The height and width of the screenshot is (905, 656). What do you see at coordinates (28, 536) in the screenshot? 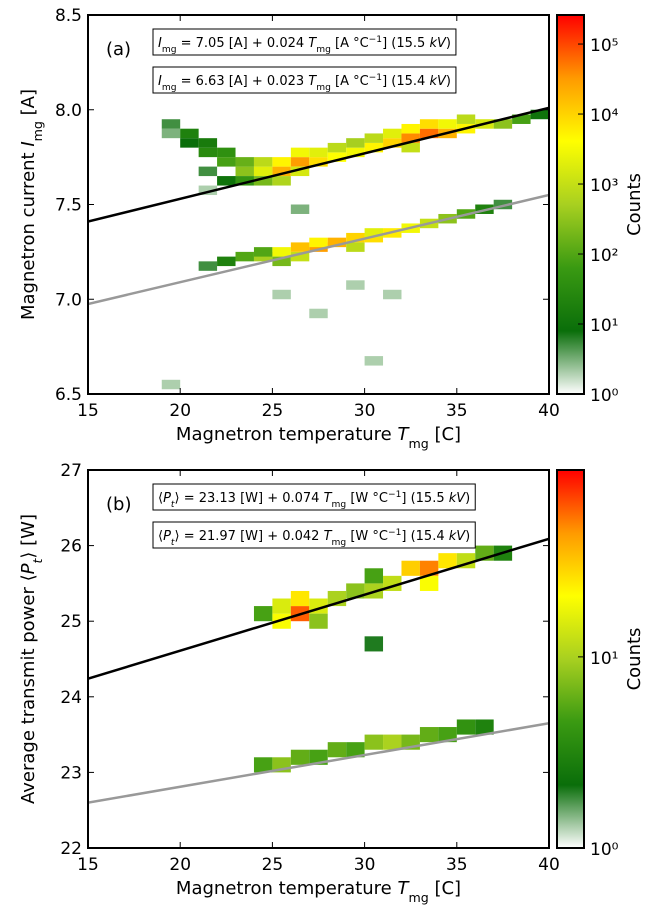
I see `text-part: ⟩ [W]` at bounding box center [28, 536].